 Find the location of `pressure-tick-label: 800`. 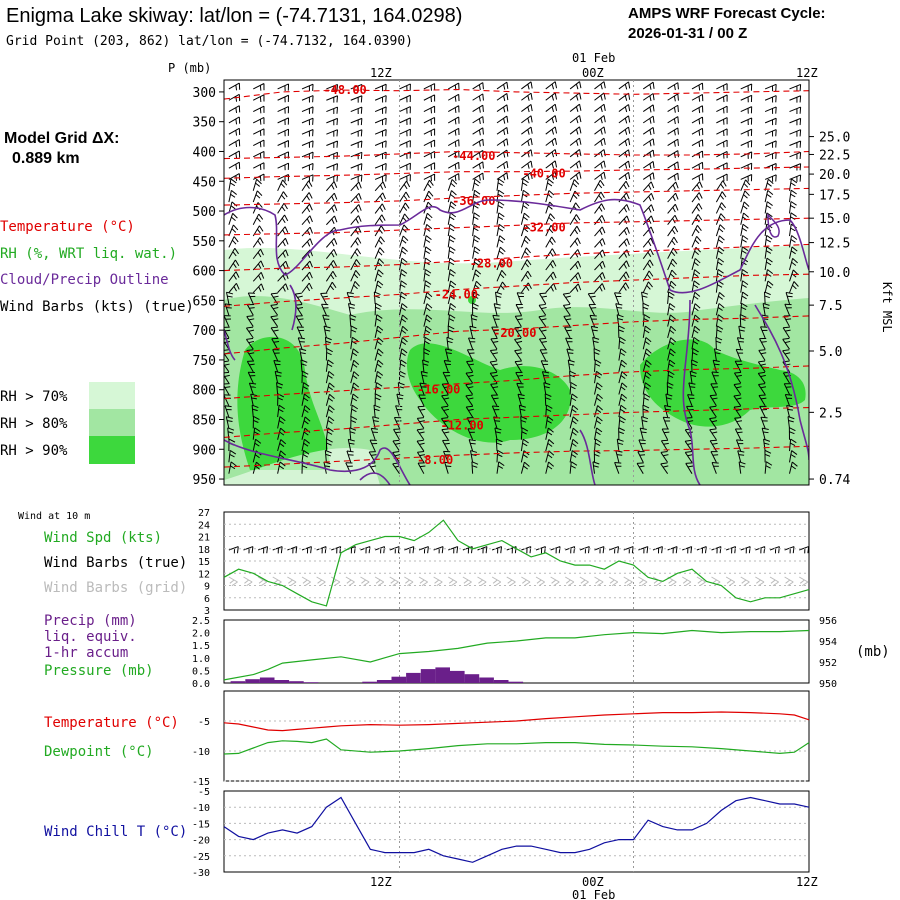

pressure-tick-label: 800 is located at coordinates (204, 391).